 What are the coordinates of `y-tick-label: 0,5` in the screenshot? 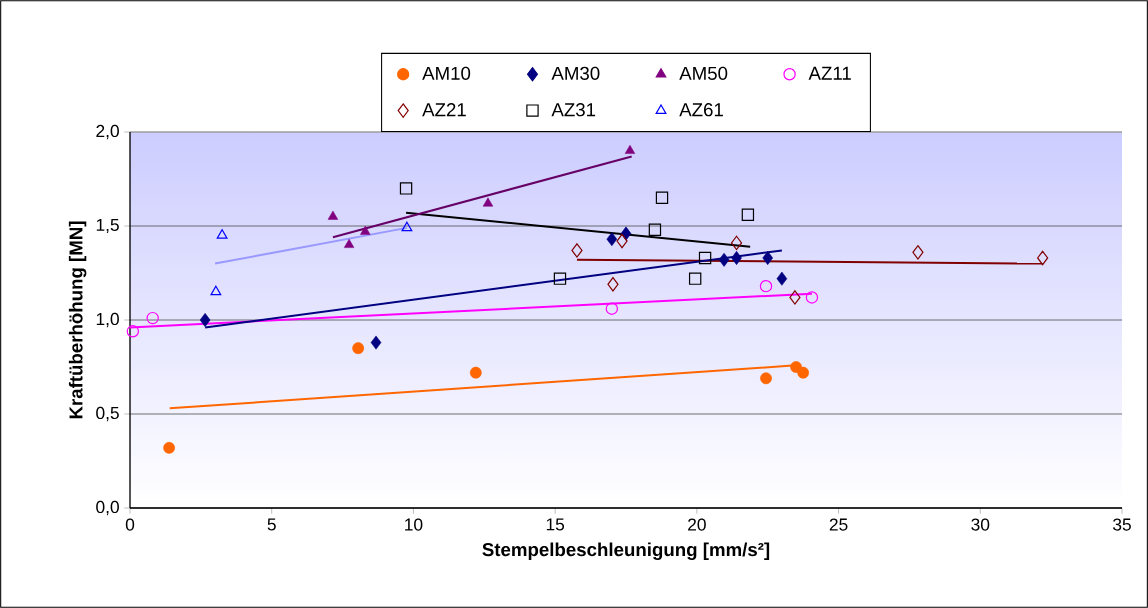 It's located at (107, 414).